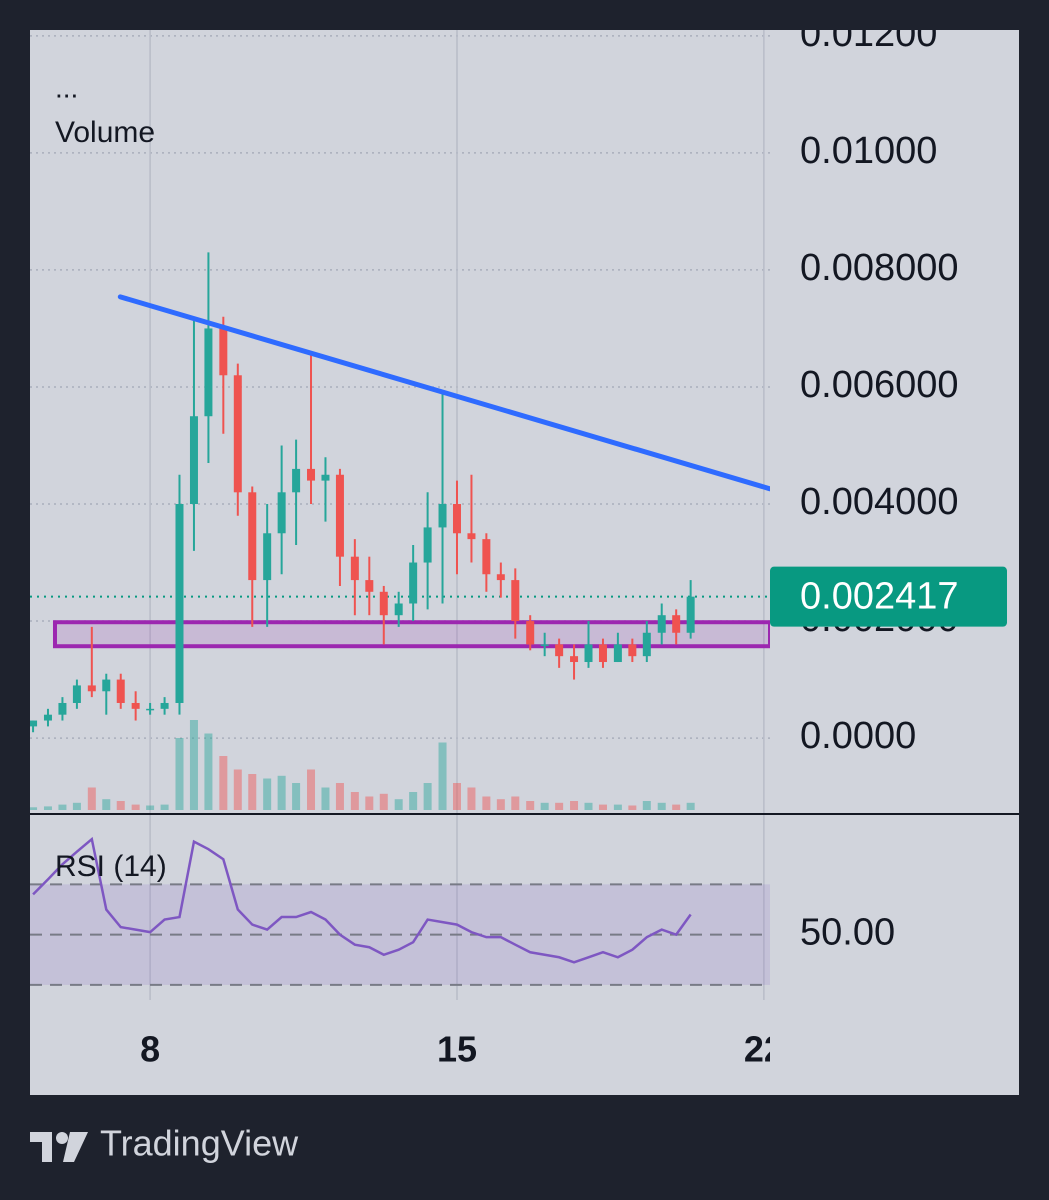 The height and width of the screenshot is (1200, 1049). I want to click on logo, so click(59, 1147).